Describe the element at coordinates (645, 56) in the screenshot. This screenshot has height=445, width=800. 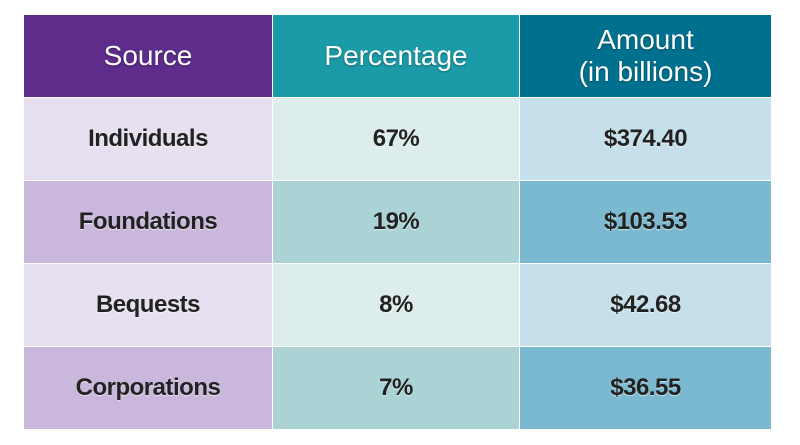
I see `header-cell: Amount (in billions)` at that location.